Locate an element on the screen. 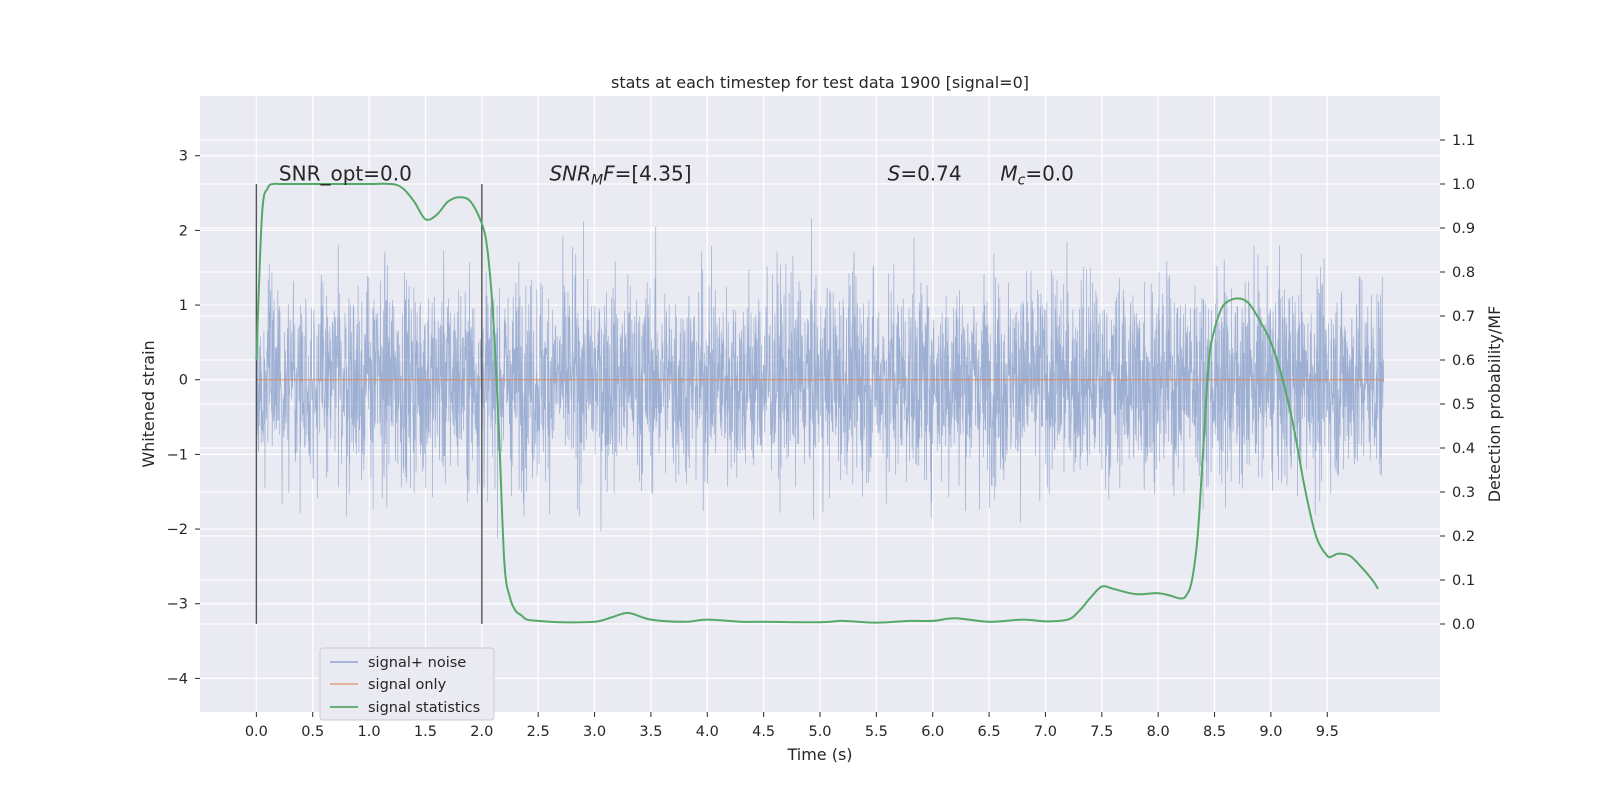 Image resolution: width=1600 pixels, height=800 pixels. y-right-tick-label: 0.1 is located at coordinates (1463, 581).